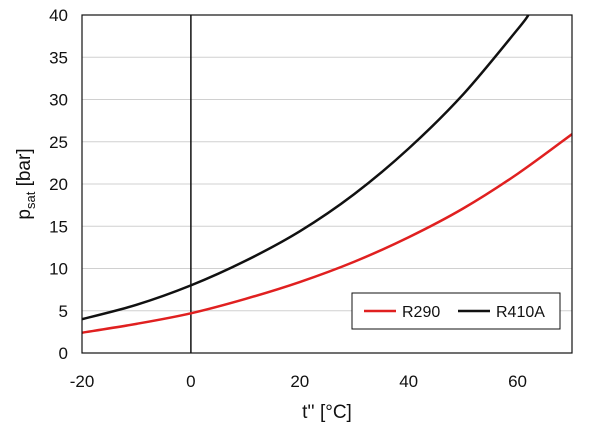 The image size is (600, 441). What do you see at coordinates (408, 381) in the screenshot?
I see `x-tick-label: 40` at bounding box center [408, 381].